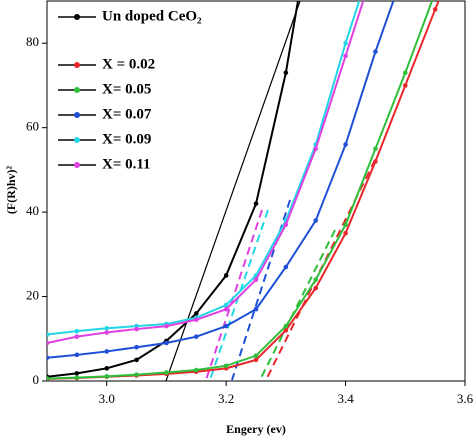  I want to click on x-tick-label: 3.6, so click(465, 398).